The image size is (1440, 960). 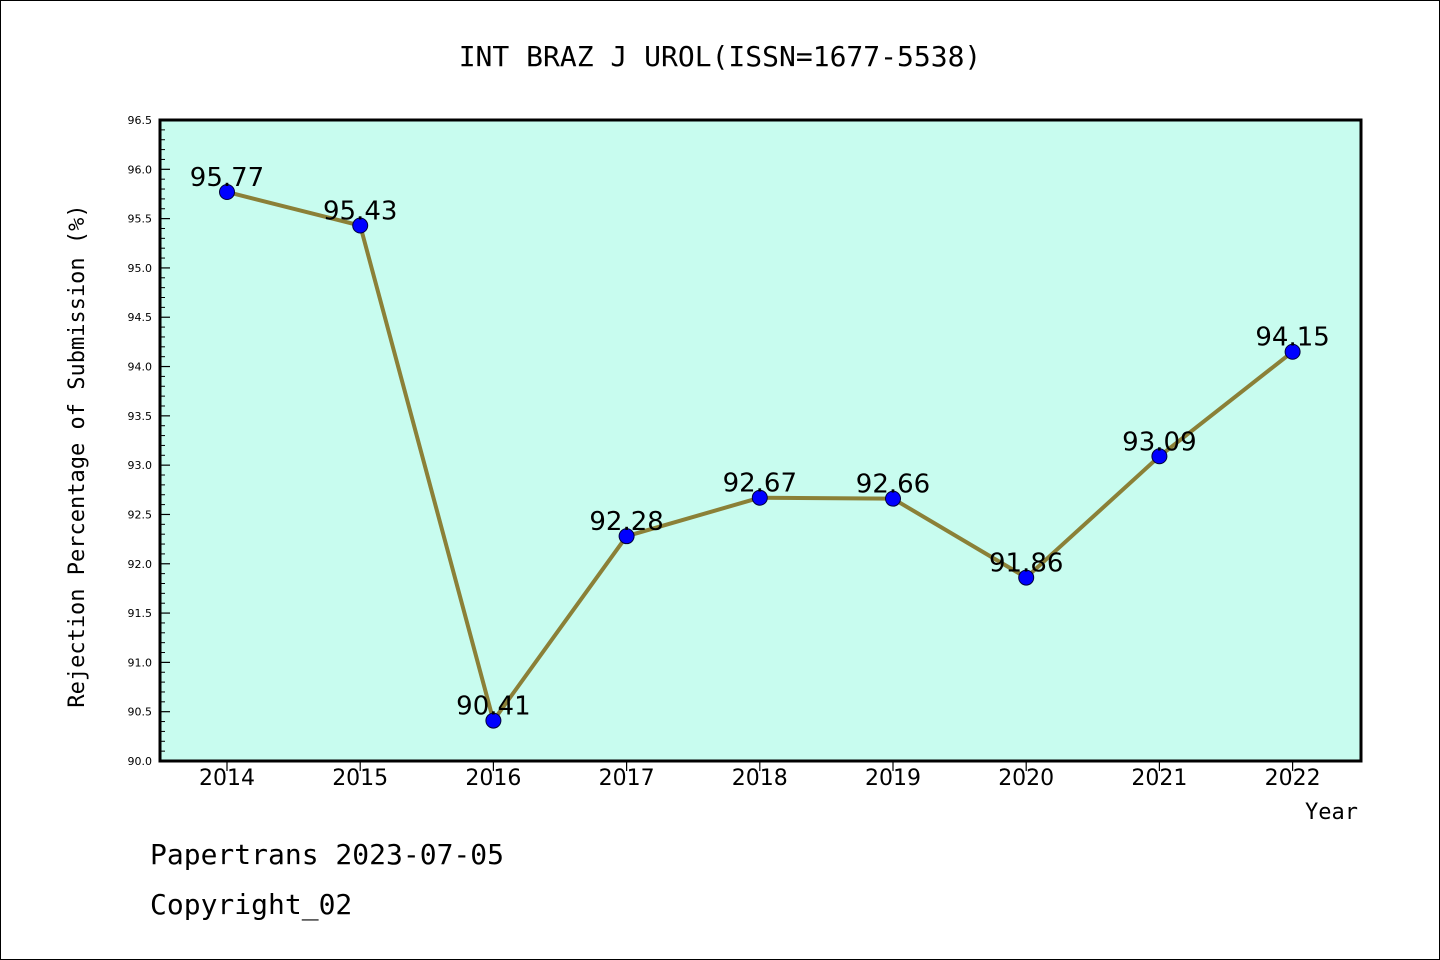 I want to click on x-tick-label: 2021, so click(x=1159, y=778).